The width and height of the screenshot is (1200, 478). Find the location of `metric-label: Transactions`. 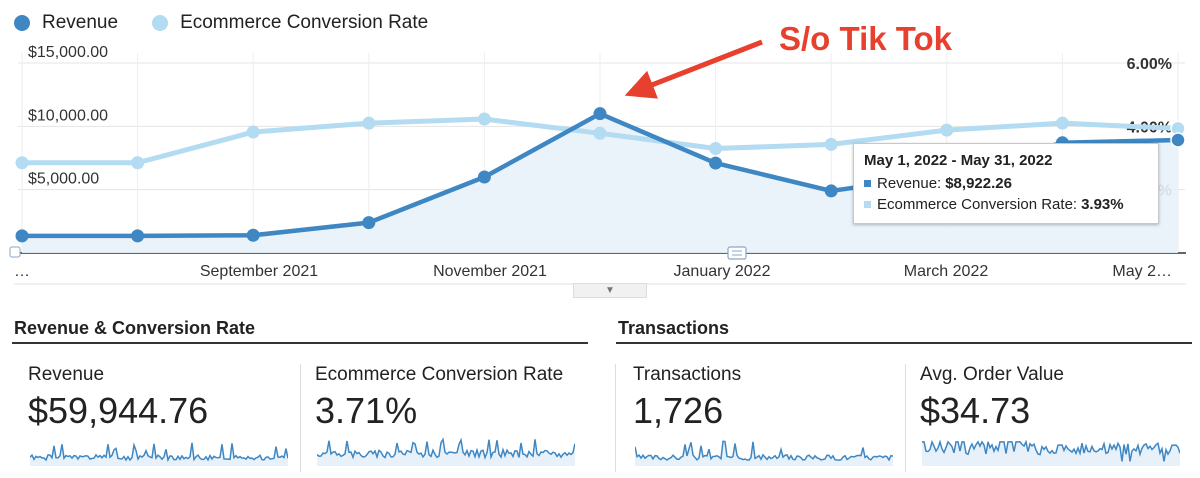

metric-label: Transactions is located at coordinates (687, 374).